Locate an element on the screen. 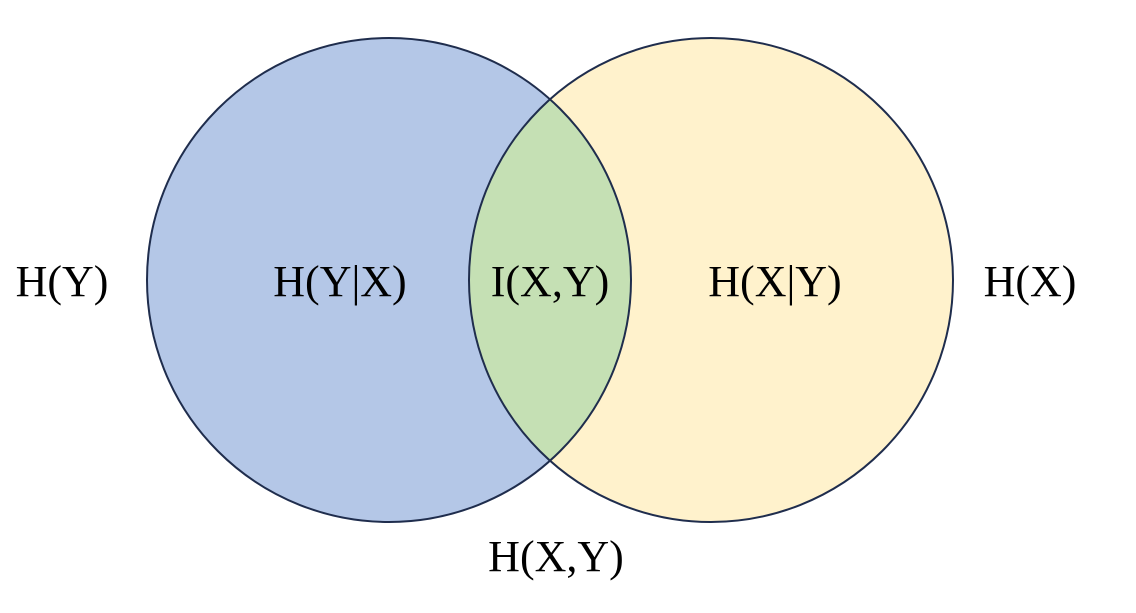  label-h-y-given-x: H(Y|X) is located at coordinates (339, 281).